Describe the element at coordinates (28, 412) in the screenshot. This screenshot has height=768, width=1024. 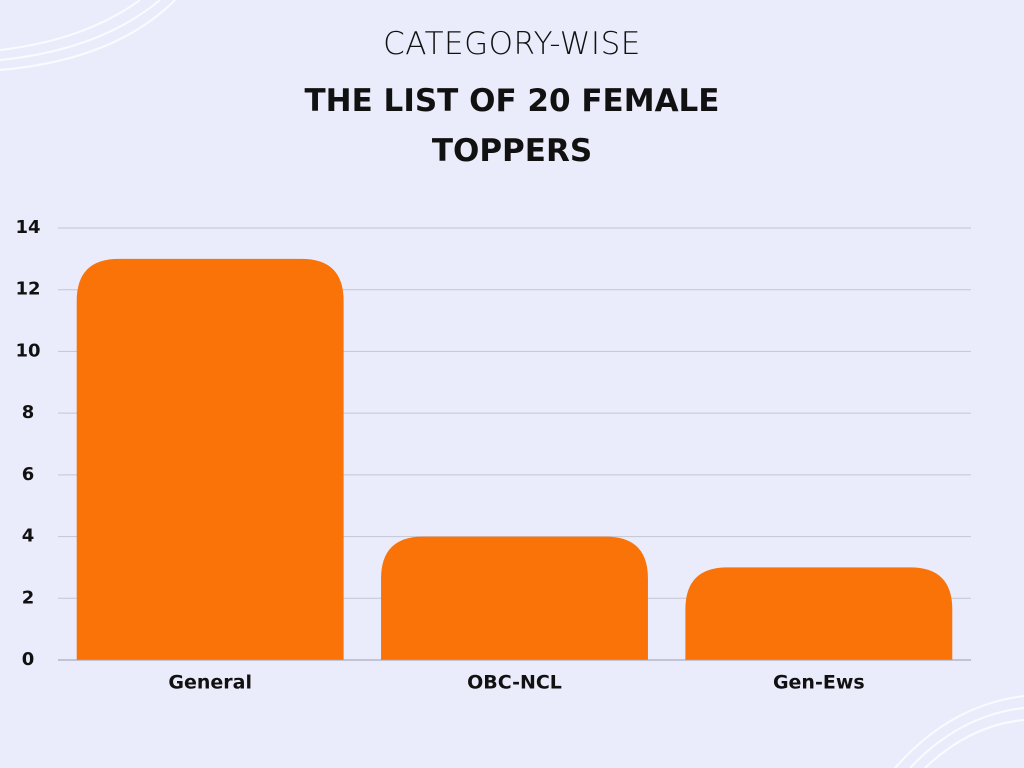
I see `y-tick-label: 8` at that location.